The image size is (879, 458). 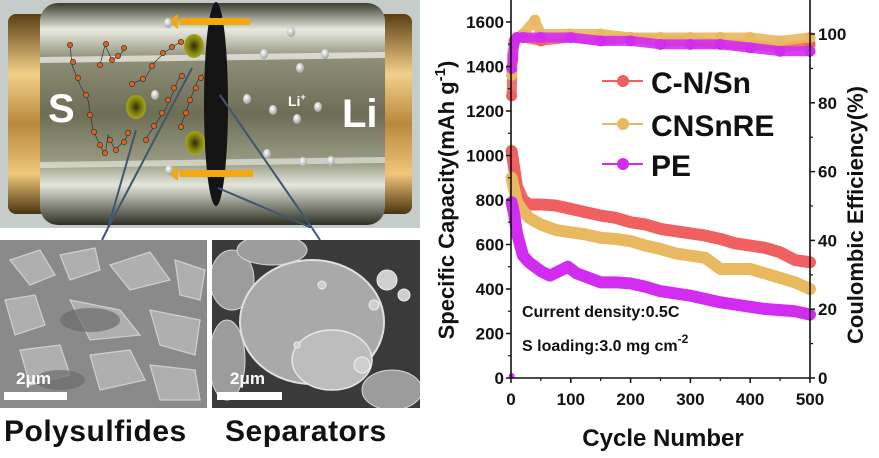 I want to click on y-tick-label: 600, so click(x=490, y=245).